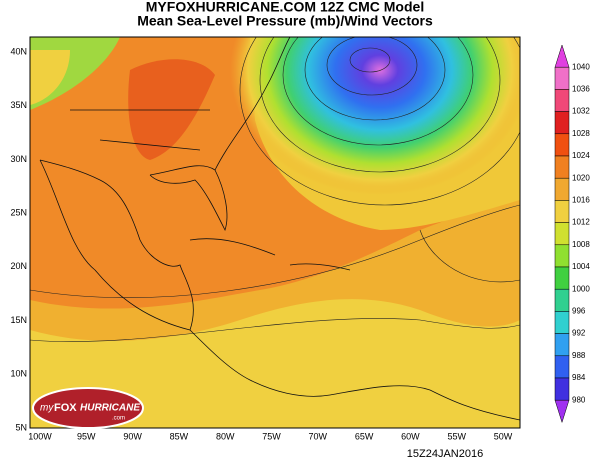 This screenshot has width=591, height=471. What do you see at coordinates (40, 436) in the screenshot?
I see `longitude-label: 100W` at bounding box center [40, 436].